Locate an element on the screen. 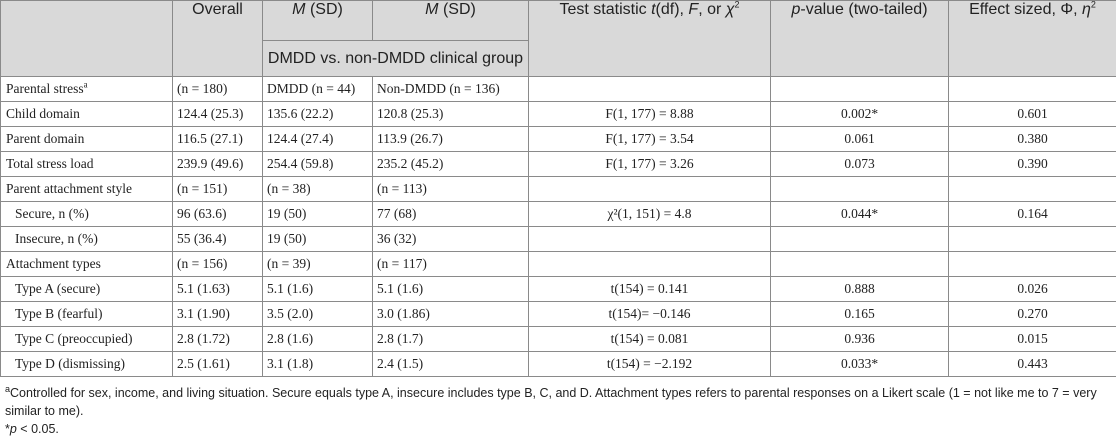  overall-cell: 124.4 (25.3) is located at coordinates (217, 114).